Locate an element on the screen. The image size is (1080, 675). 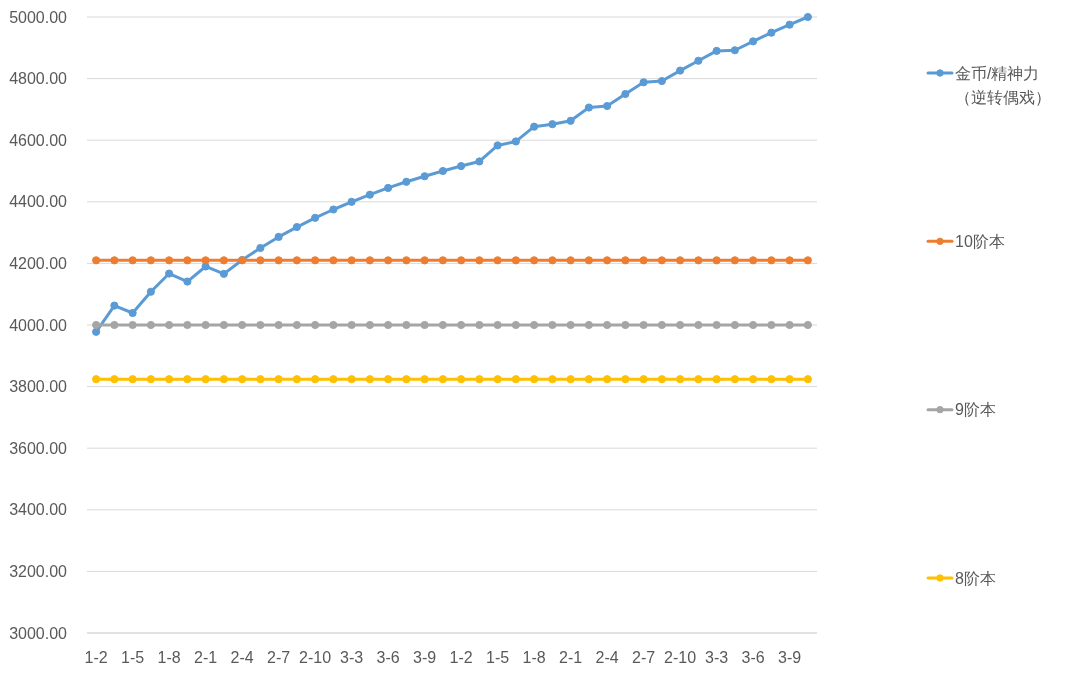
y-tick-label: 4400.00 is located at coordinates (38, 202).